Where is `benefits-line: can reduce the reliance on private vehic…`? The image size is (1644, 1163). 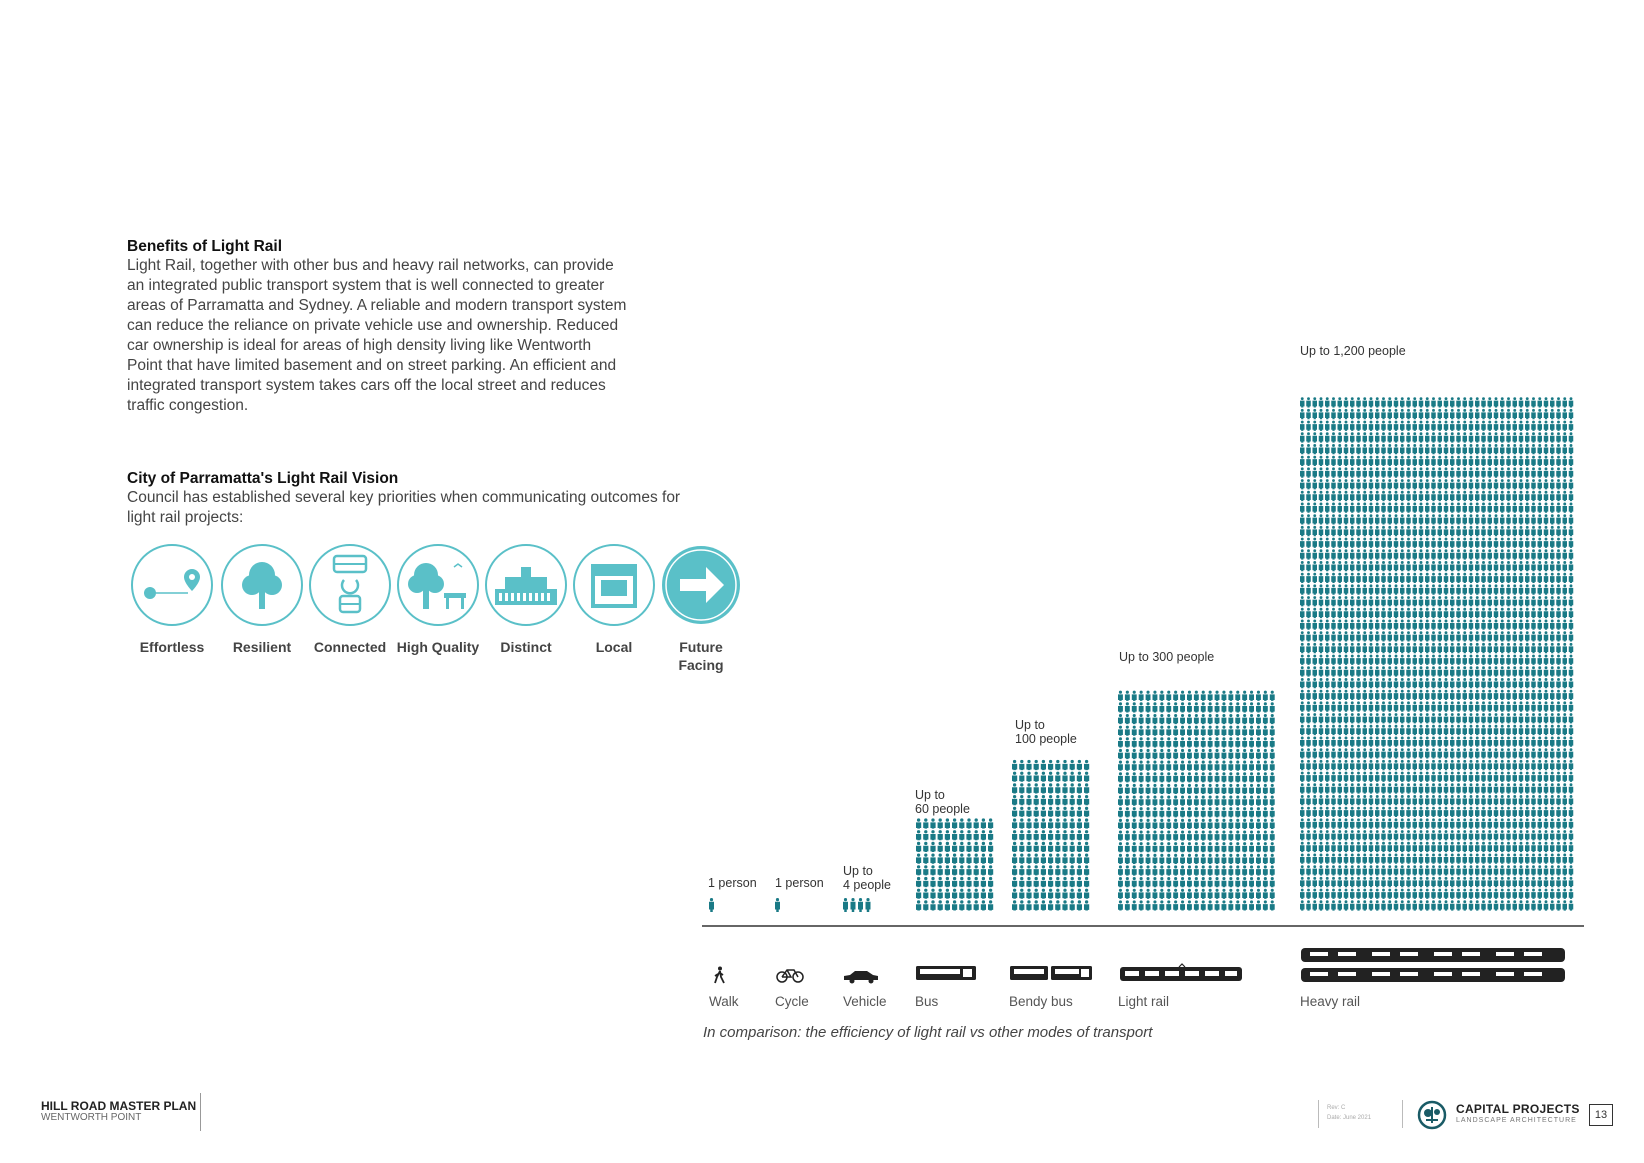
benefits-line: can reduce the reliance on private vehic… is located at coordinates (373, 325).